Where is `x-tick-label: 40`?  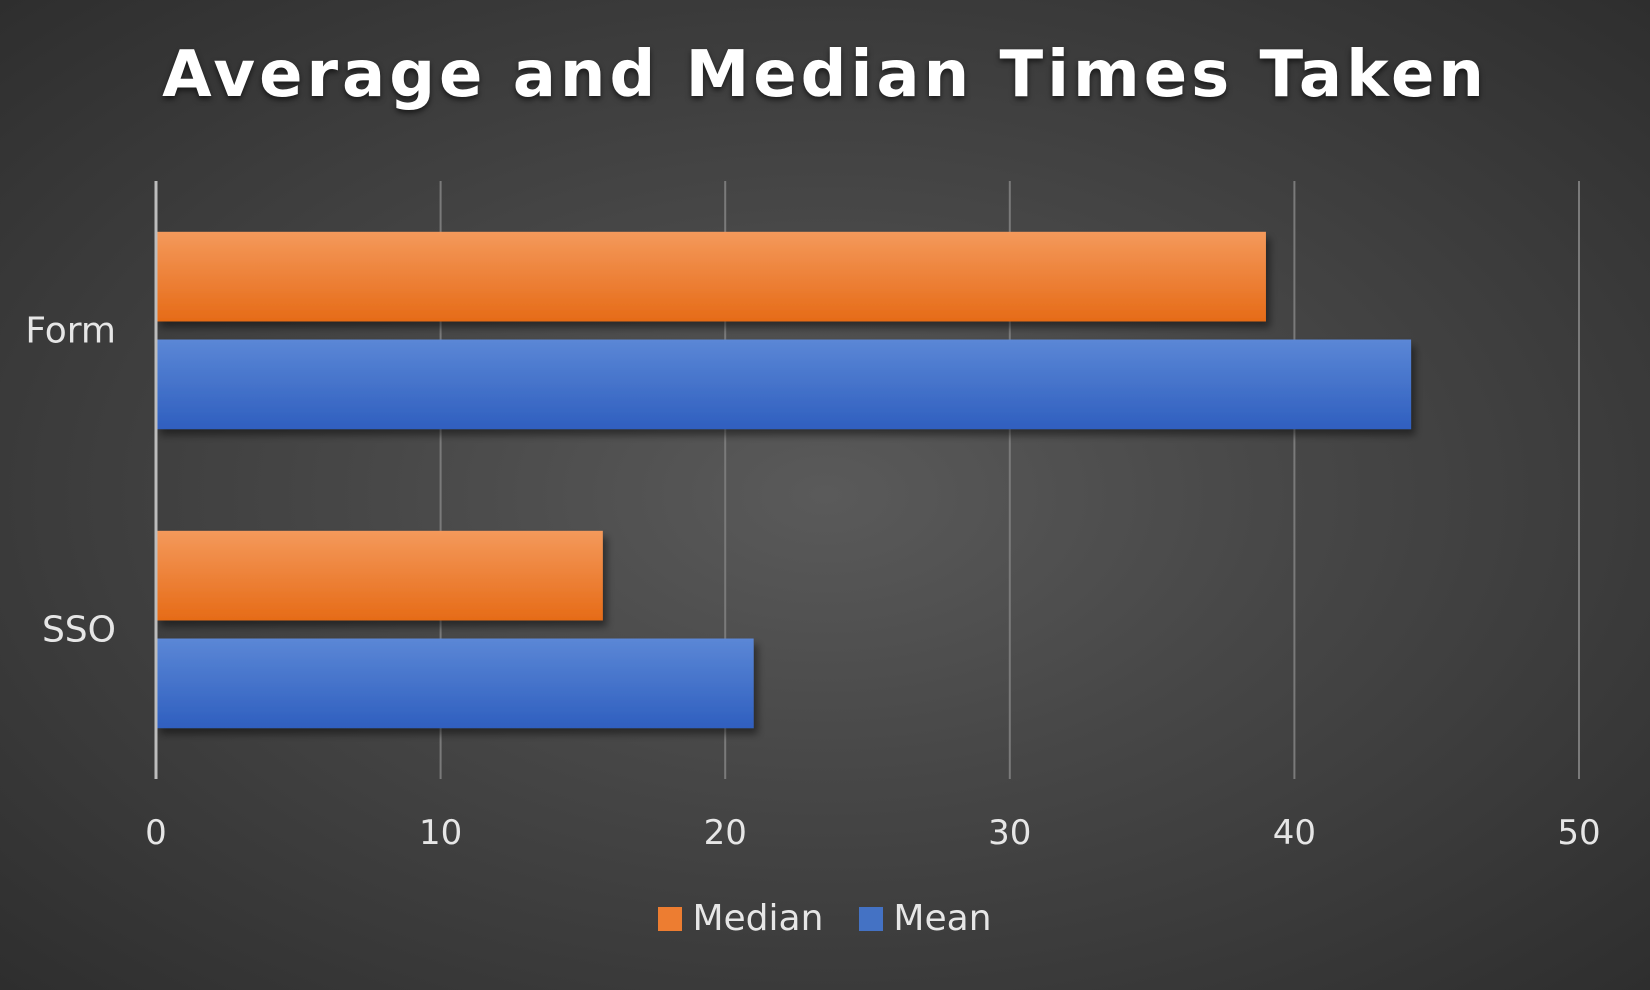
x-tick-label: 40 is located at coordinates (1294, 833).